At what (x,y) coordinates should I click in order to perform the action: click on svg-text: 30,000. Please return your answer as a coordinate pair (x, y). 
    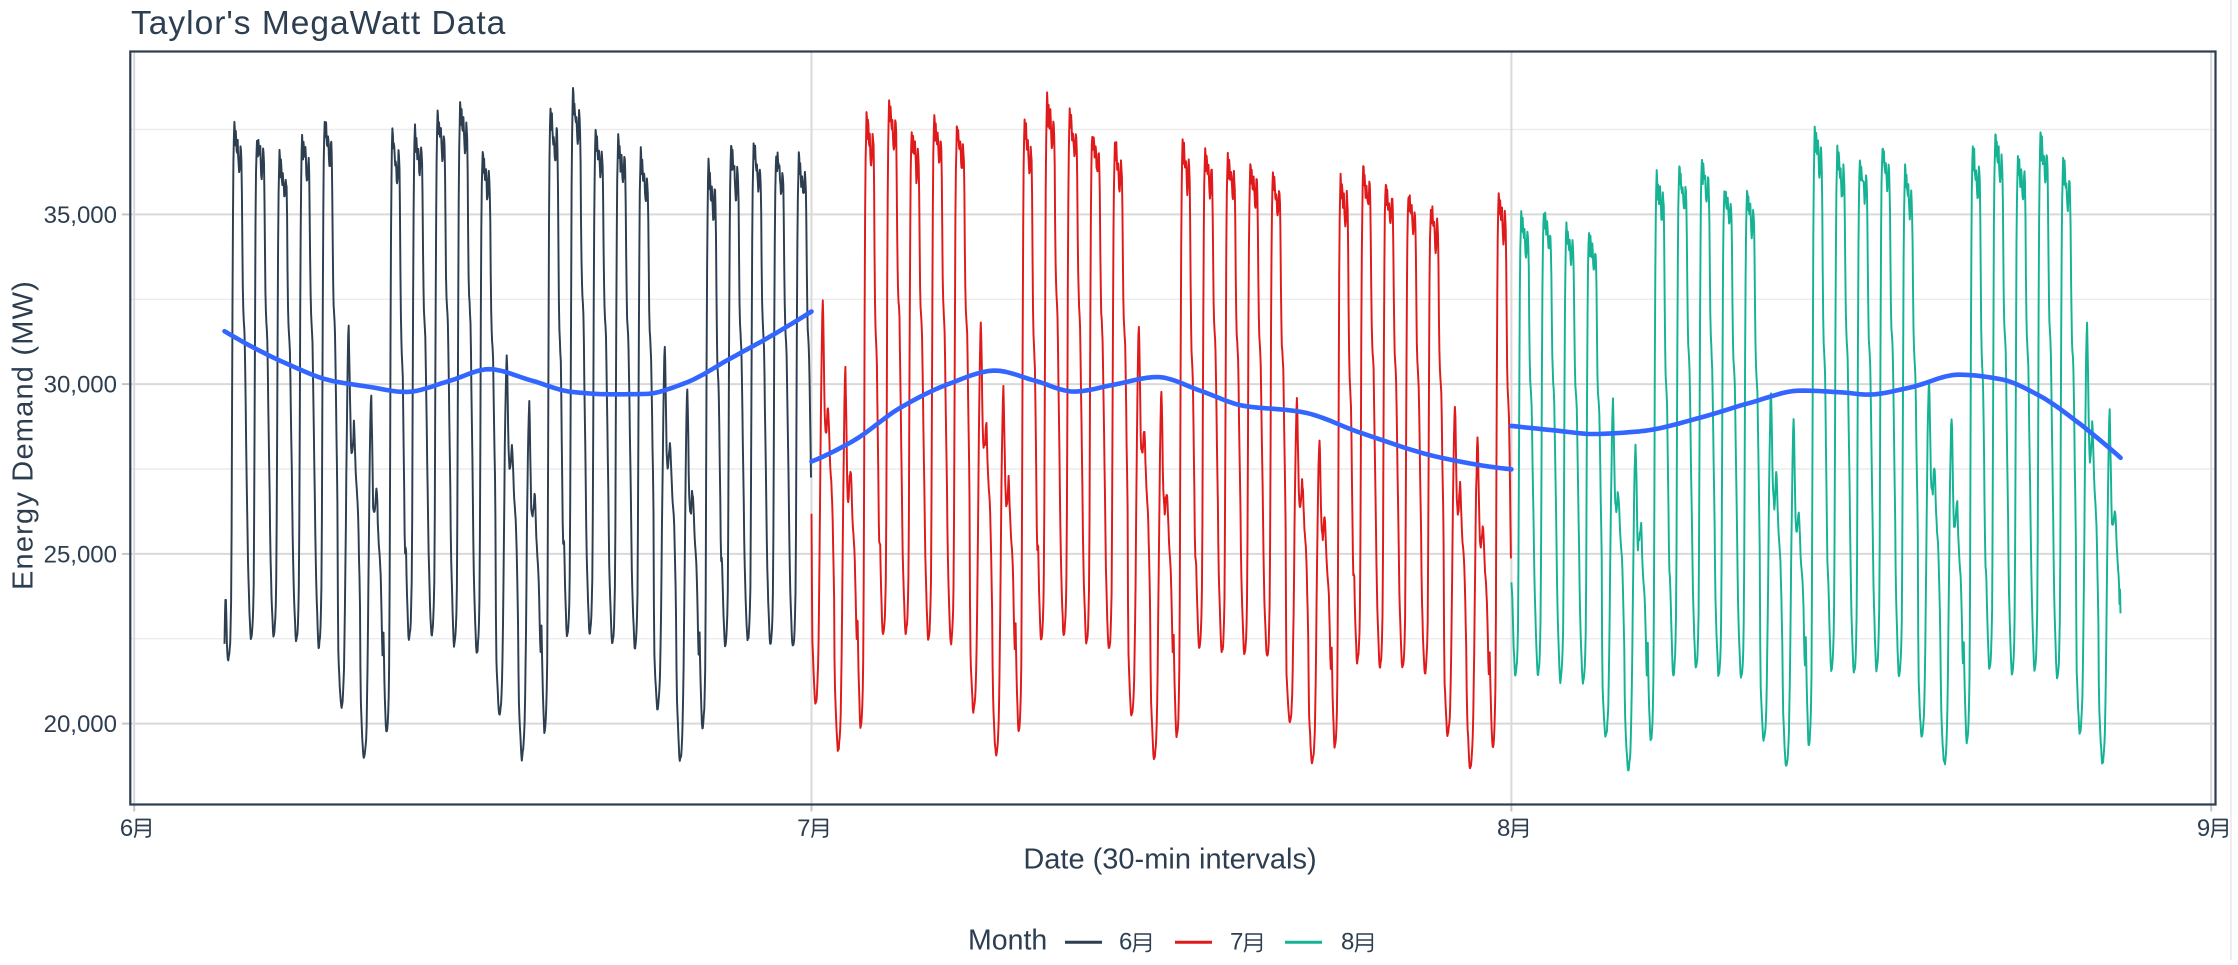
    Looking at the image, I should click on (80, 385).